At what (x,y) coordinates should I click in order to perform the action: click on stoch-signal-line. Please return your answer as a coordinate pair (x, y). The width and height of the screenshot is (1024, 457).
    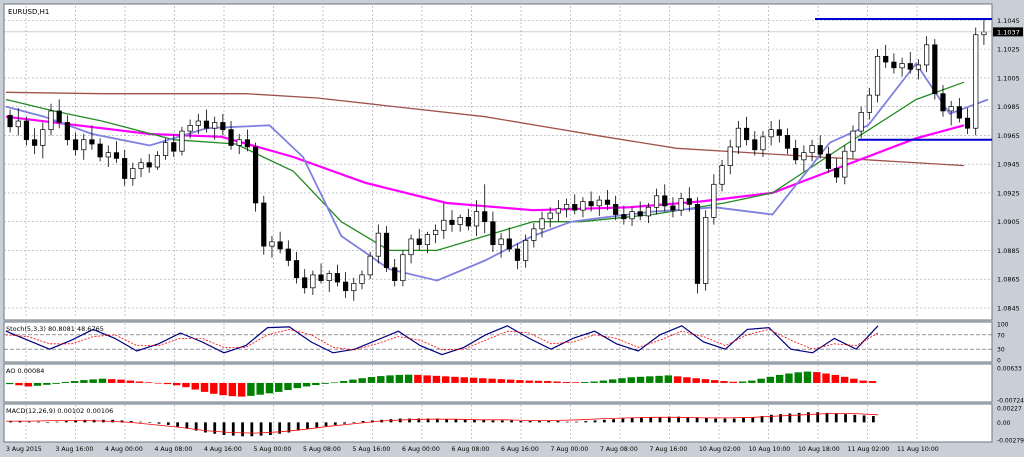
    Looking at the image, I should click on (442, 339).